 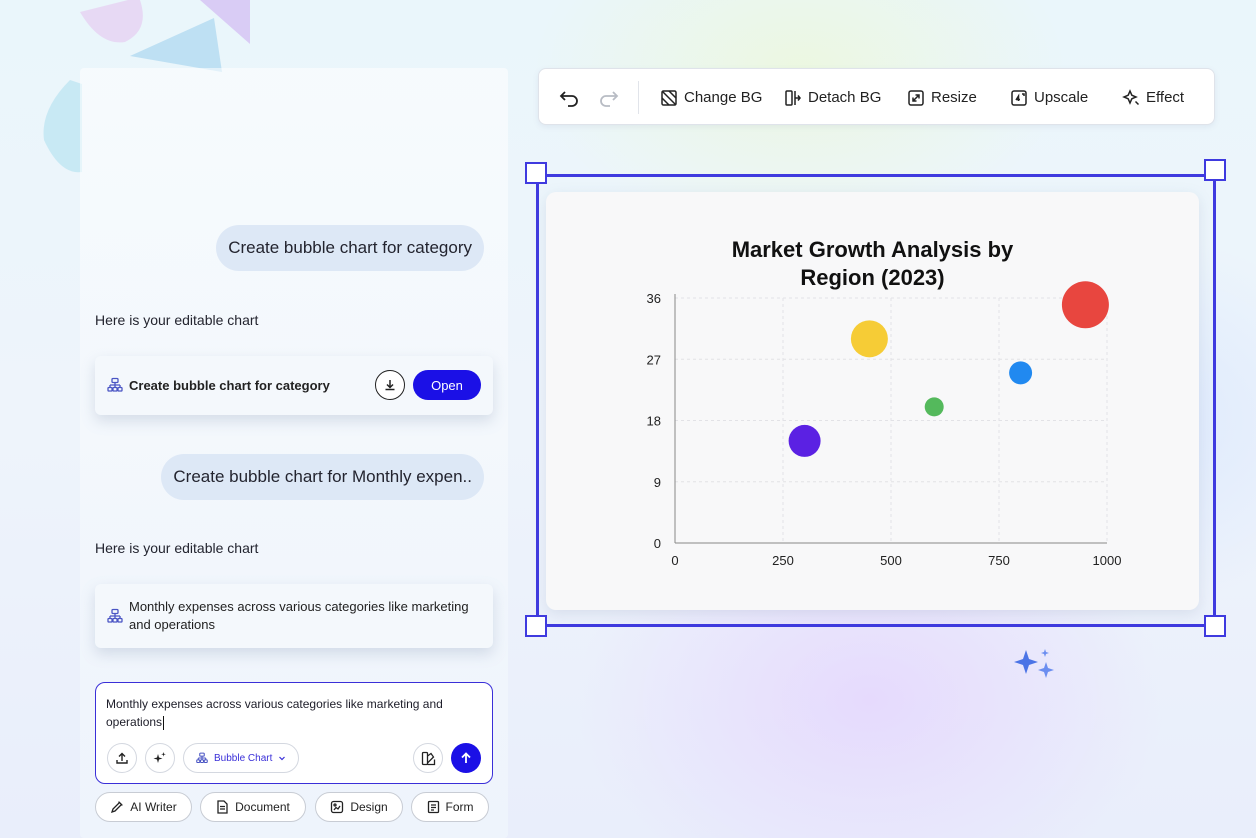 What do you see at coordinates (891, 560) in the screenshot?
I see `x-tick-label: 500` at bounding box center [891, 560].